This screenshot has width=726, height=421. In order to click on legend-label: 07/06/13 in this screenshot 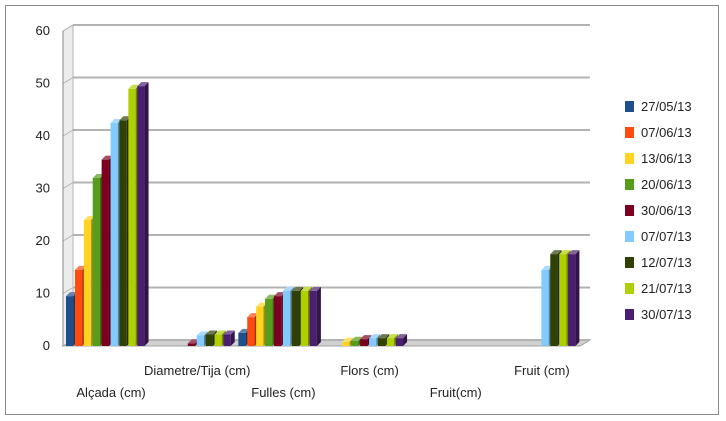, I will do `click(666, 132)`.